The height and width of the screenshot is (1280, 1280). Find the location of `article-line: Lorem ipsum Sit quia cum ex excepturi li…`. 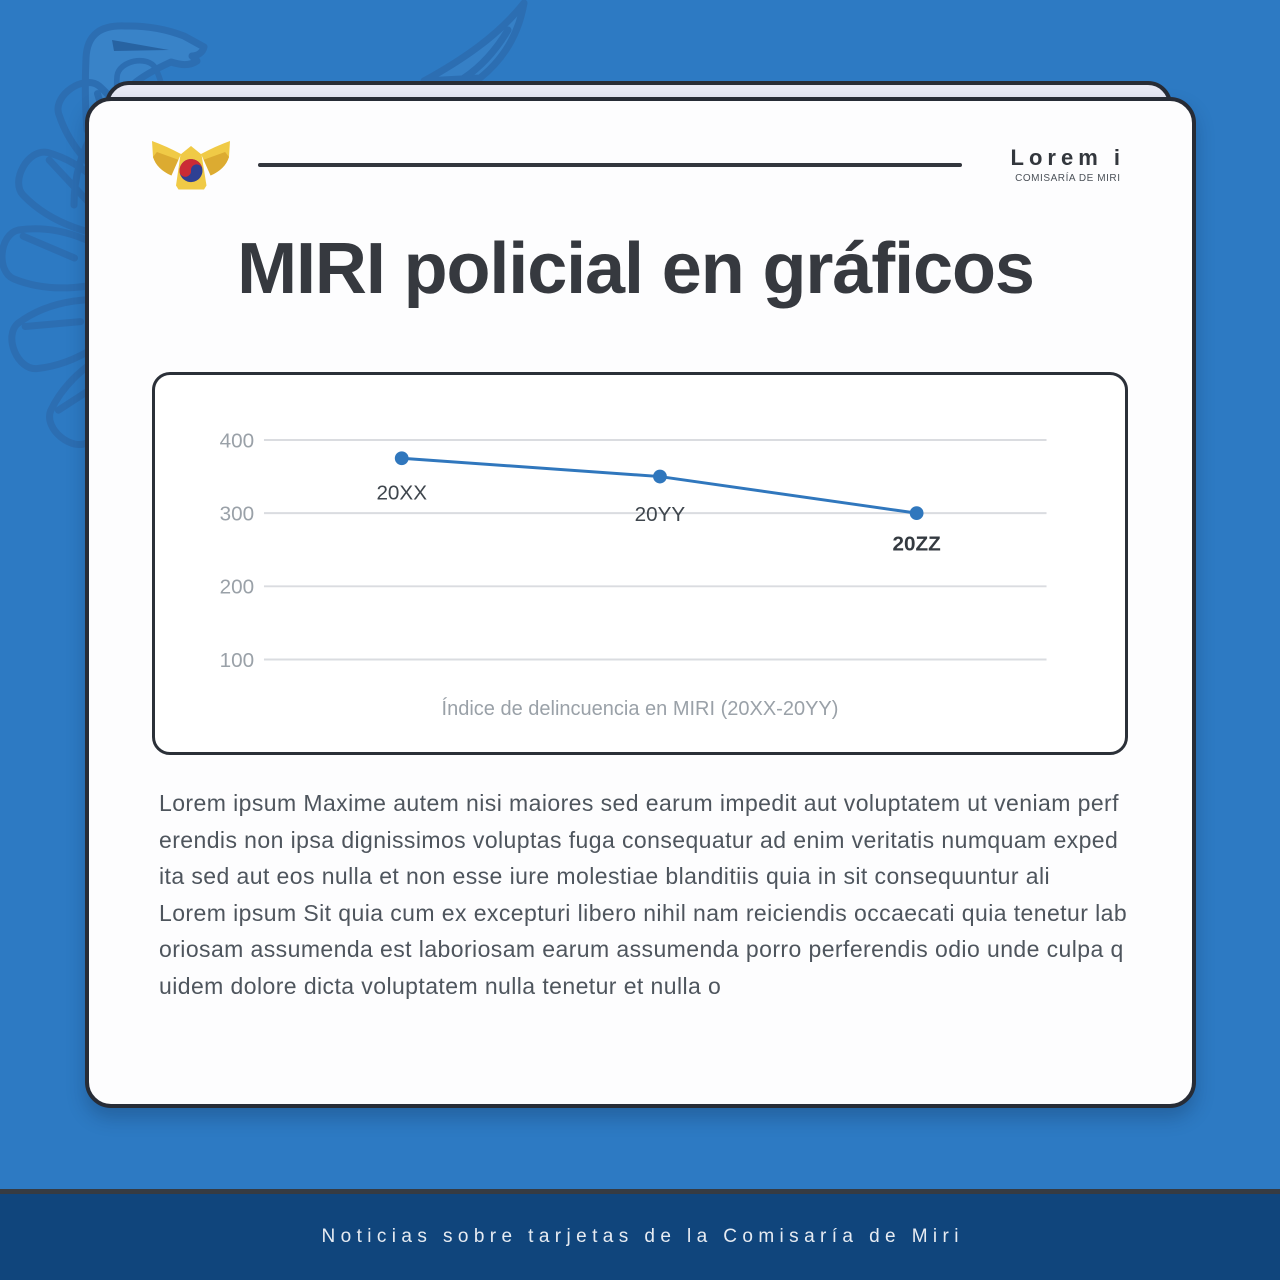

article-line: Lorem ipsum Sit quia cum ex excepturi li… is located at coordinates (643, 912).